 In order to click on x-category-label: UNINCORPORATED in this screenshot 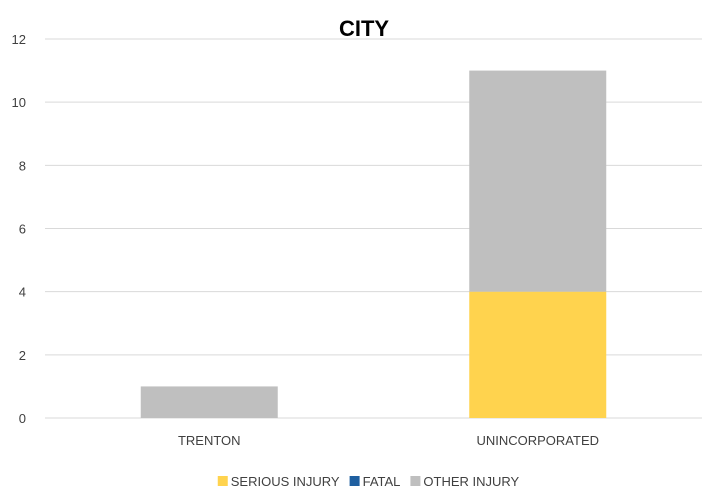, I will do `click(537, 440)`.